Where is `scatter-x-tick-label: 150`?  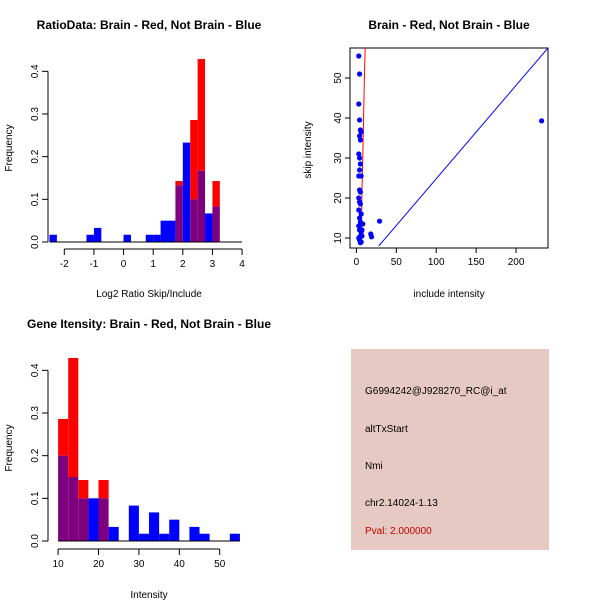 scatter-x-tick-label: 150 is located at coordinates (476, 262).